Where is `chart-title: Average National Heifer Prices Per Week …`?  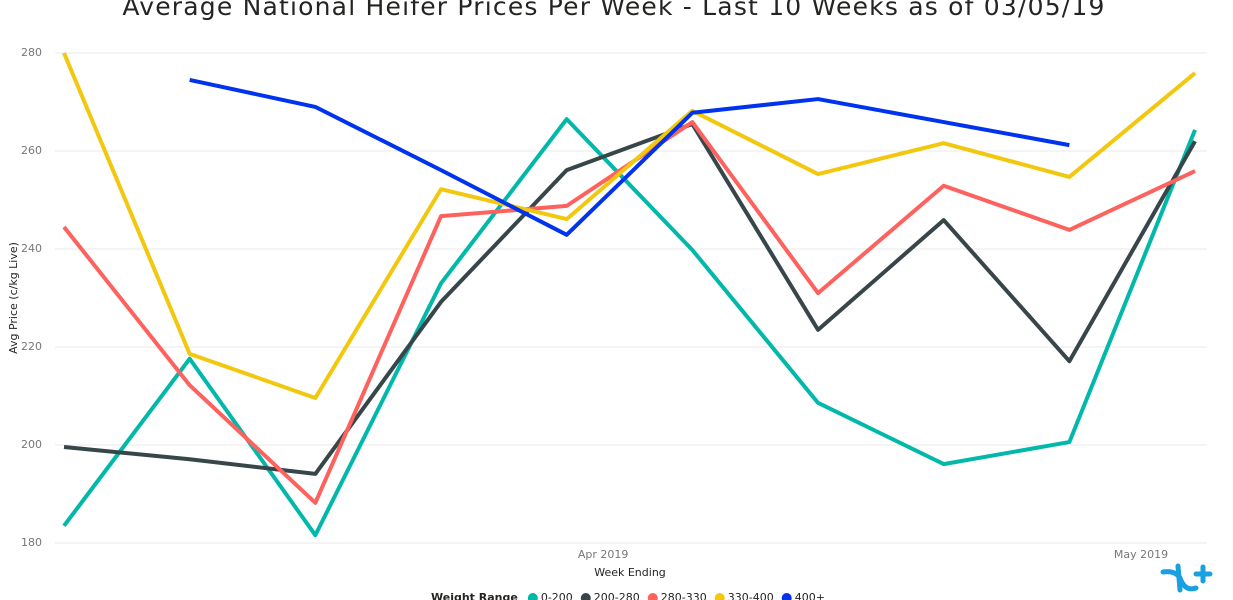
chart-title: Average National Heifer Prices Per Week … is located at coordinates (613, 10).